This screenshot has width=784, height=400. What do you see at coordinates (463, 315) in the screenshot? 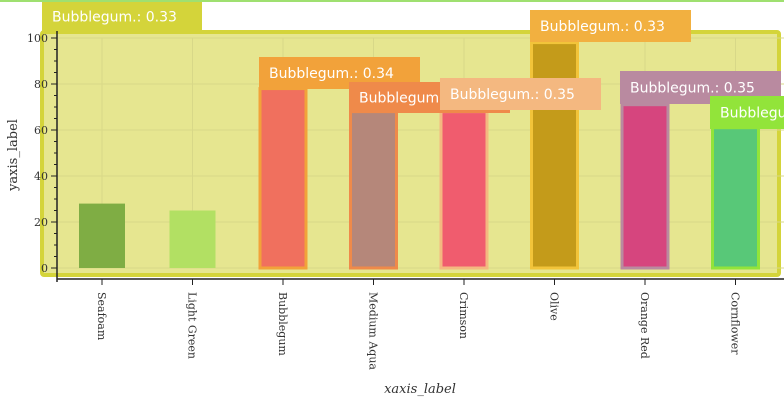
I see `x-tick-label: Crimson` at bounding box center [463, 315].